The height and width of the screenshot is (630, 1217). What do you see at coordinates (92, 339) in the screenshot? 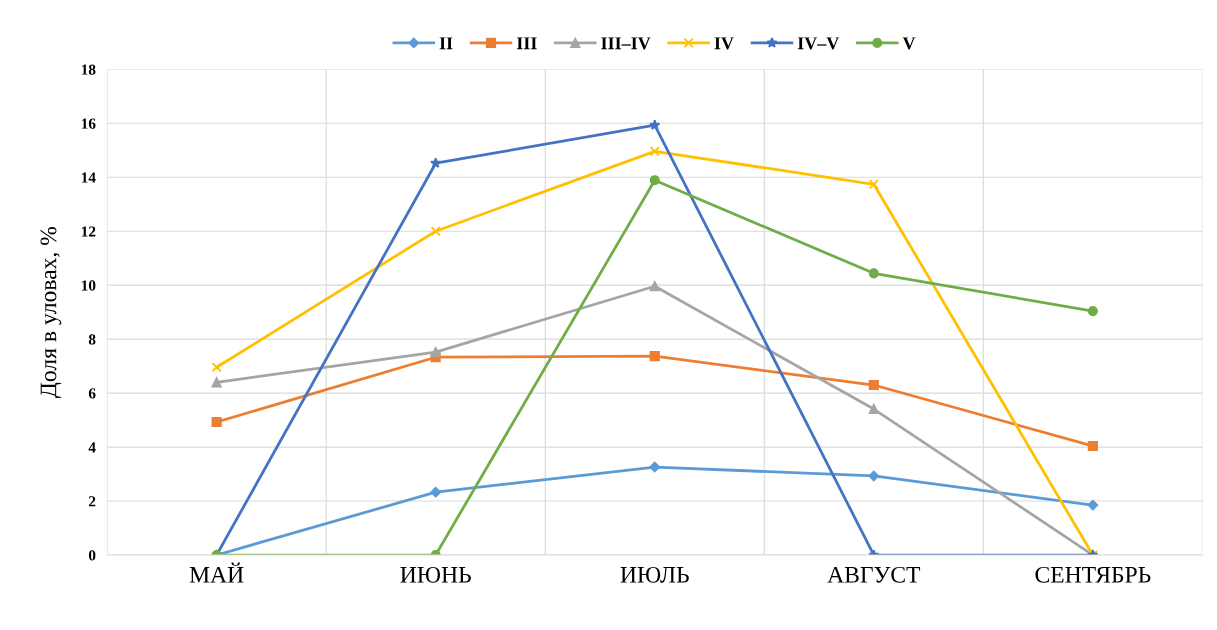
I see `y-tick-label: 8` at bounding box center [92, 339].